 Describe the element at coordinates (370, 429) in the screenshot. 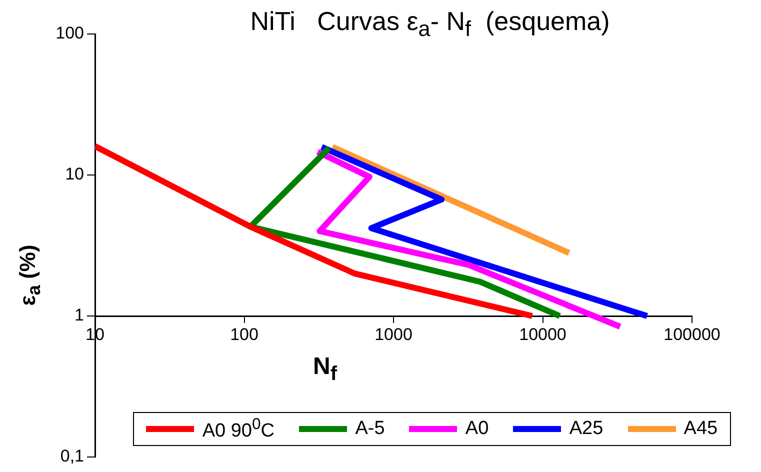

I see `legend-label: A-5` at that location.